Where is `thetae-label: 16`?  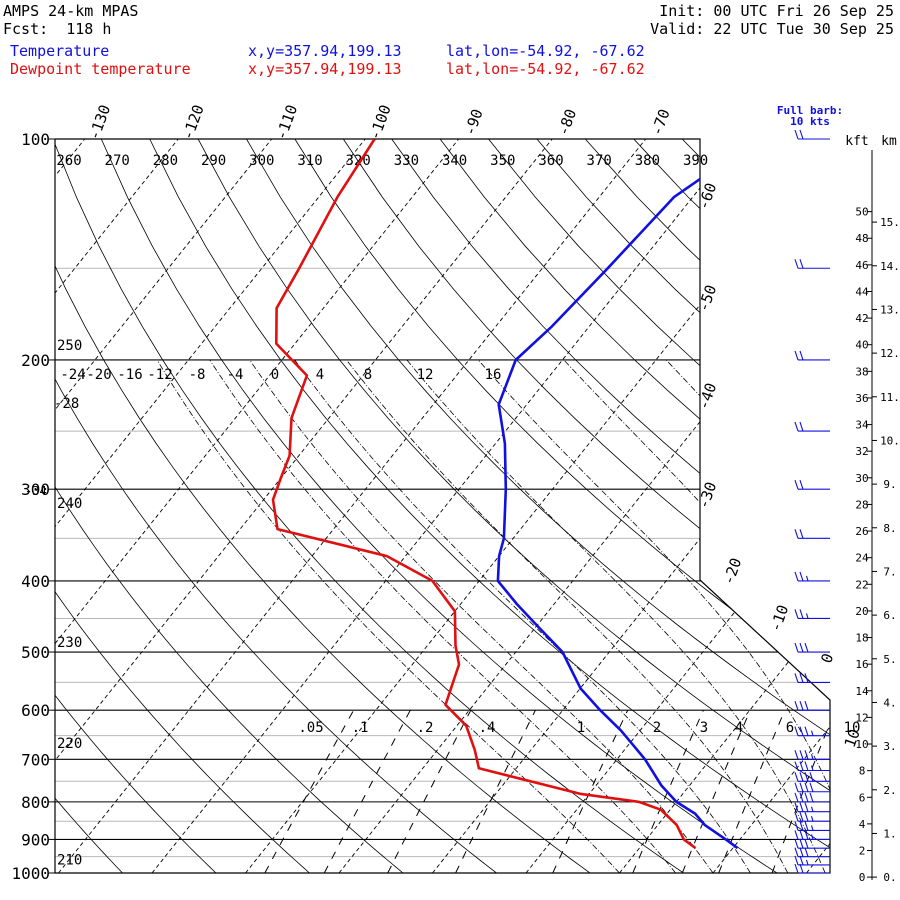 thetae-label: 16 is located at coordinates (493, 375).